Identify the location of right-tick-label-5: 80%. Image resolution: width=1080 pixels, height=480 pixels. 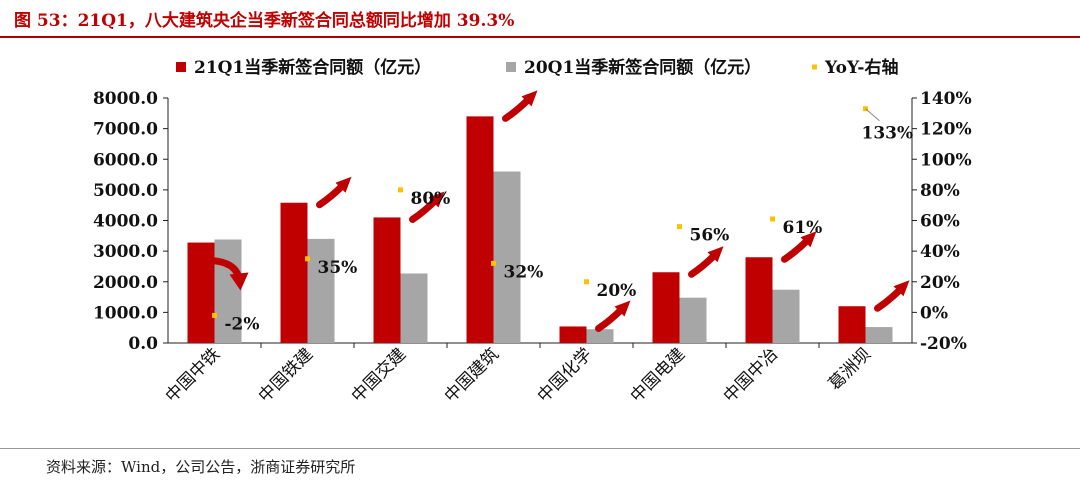
(940, 191).